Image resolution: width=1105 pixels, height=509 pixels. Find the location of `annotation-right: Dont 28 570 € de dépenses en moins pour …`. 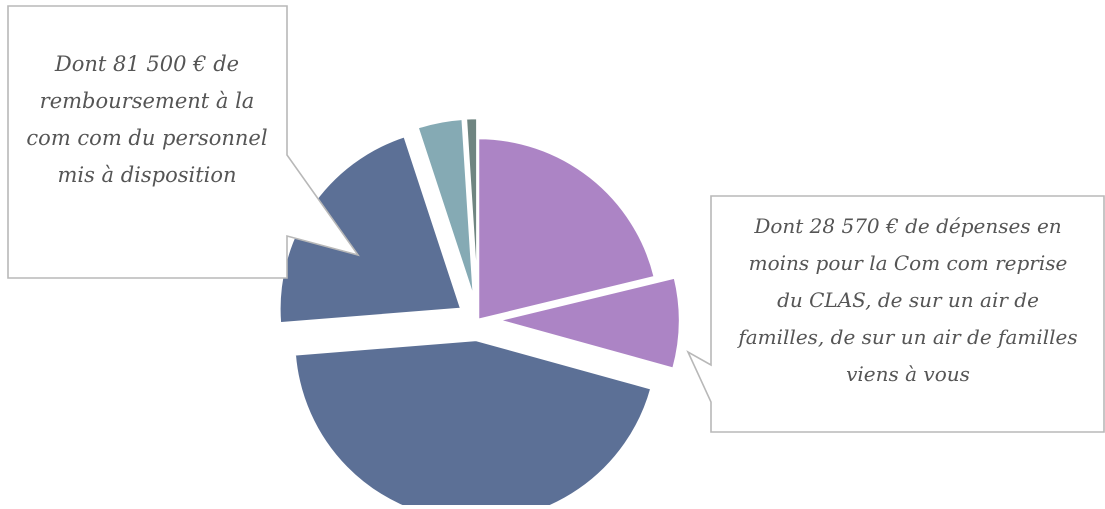

annotation-right: Dont 28 570 € de dépenses en moins pour … is located at coordinates (908, 300).